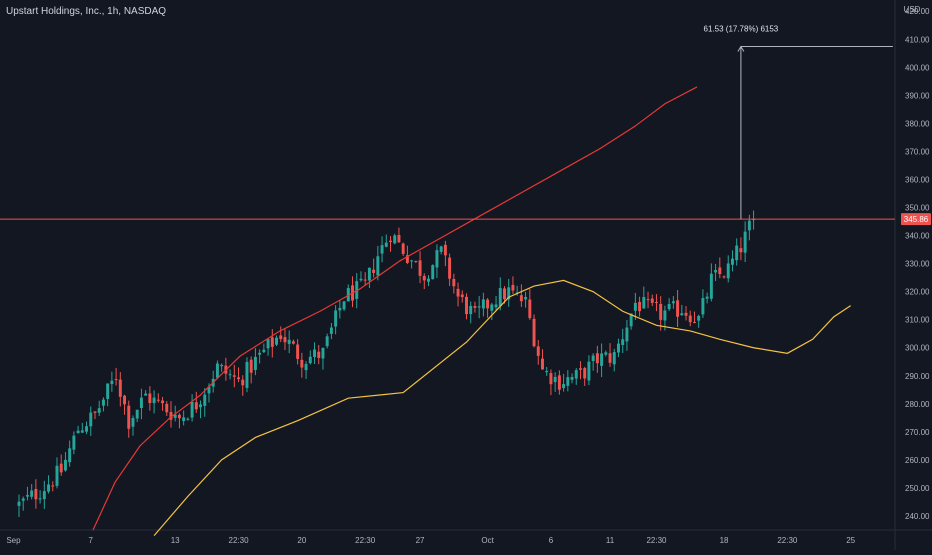  Describe the element at coordinates (86, 11) in the screenshot. I see `symbol-title: Upstart Holdings, Inc., 1h, NASDAQ` at that location.